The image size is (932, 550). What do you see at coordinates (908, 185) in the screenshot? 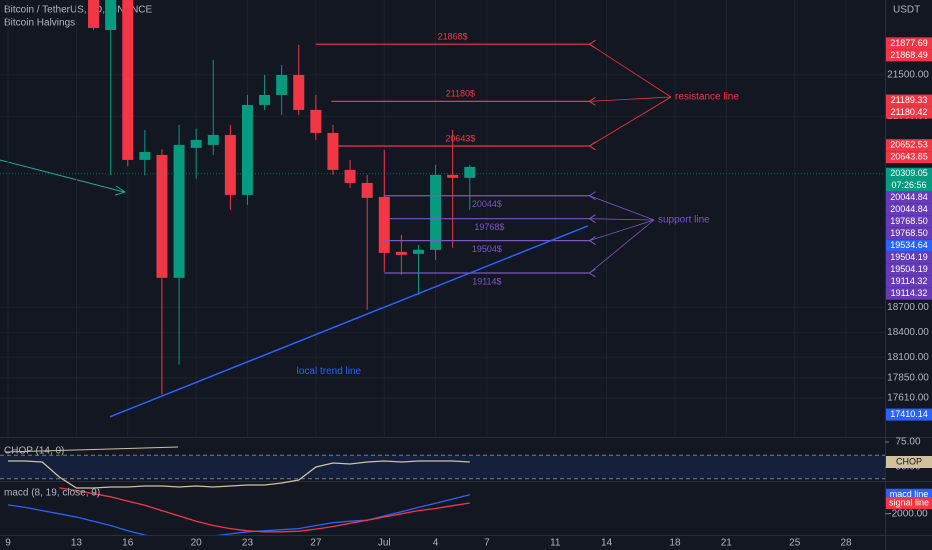
I see `countdown: 07:26:56` at bounding box center [908, 185].